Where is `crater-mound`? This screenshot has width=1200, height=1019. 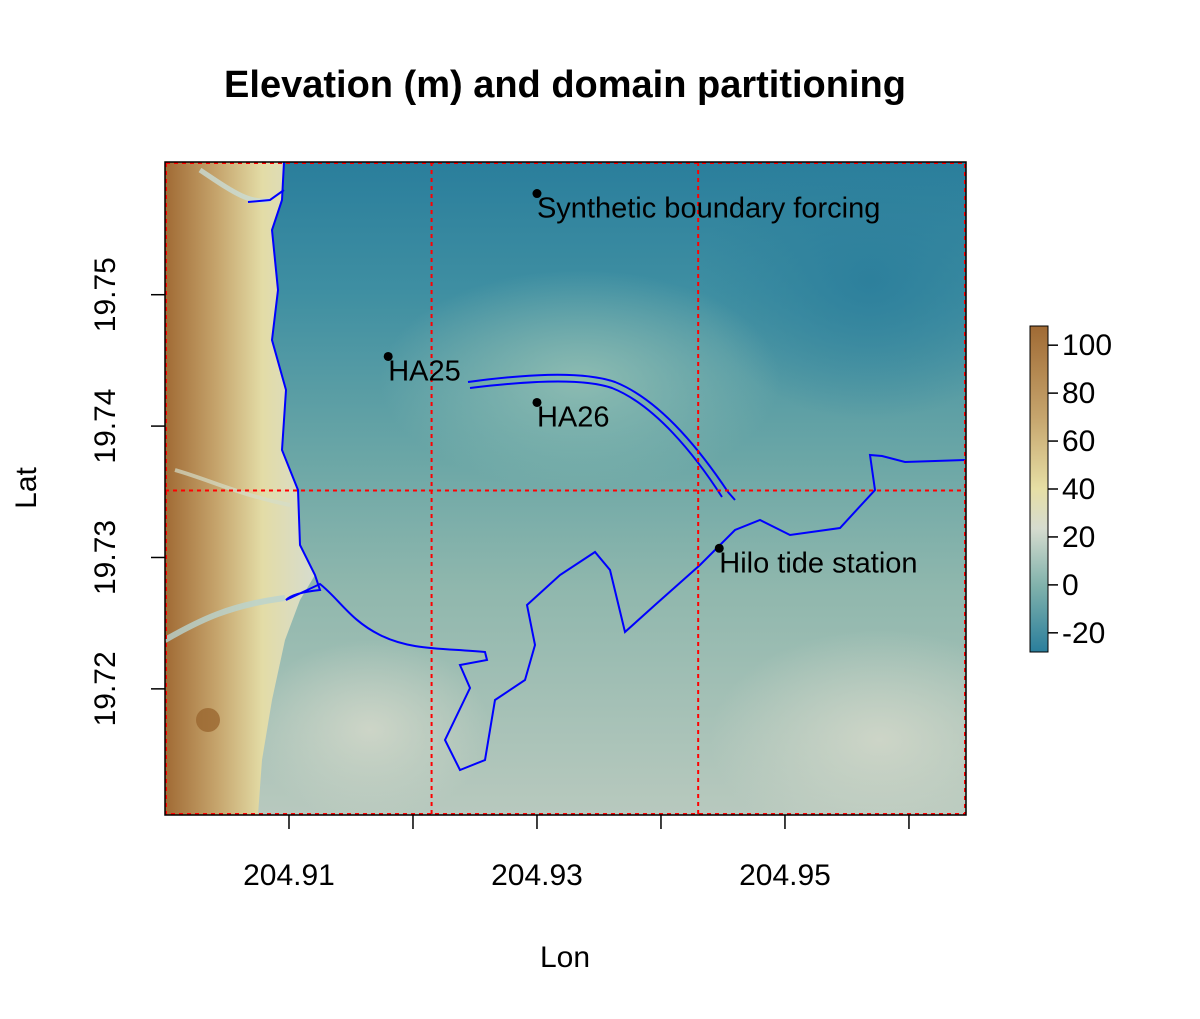
crater-mound is located at coordinates (208, 720).